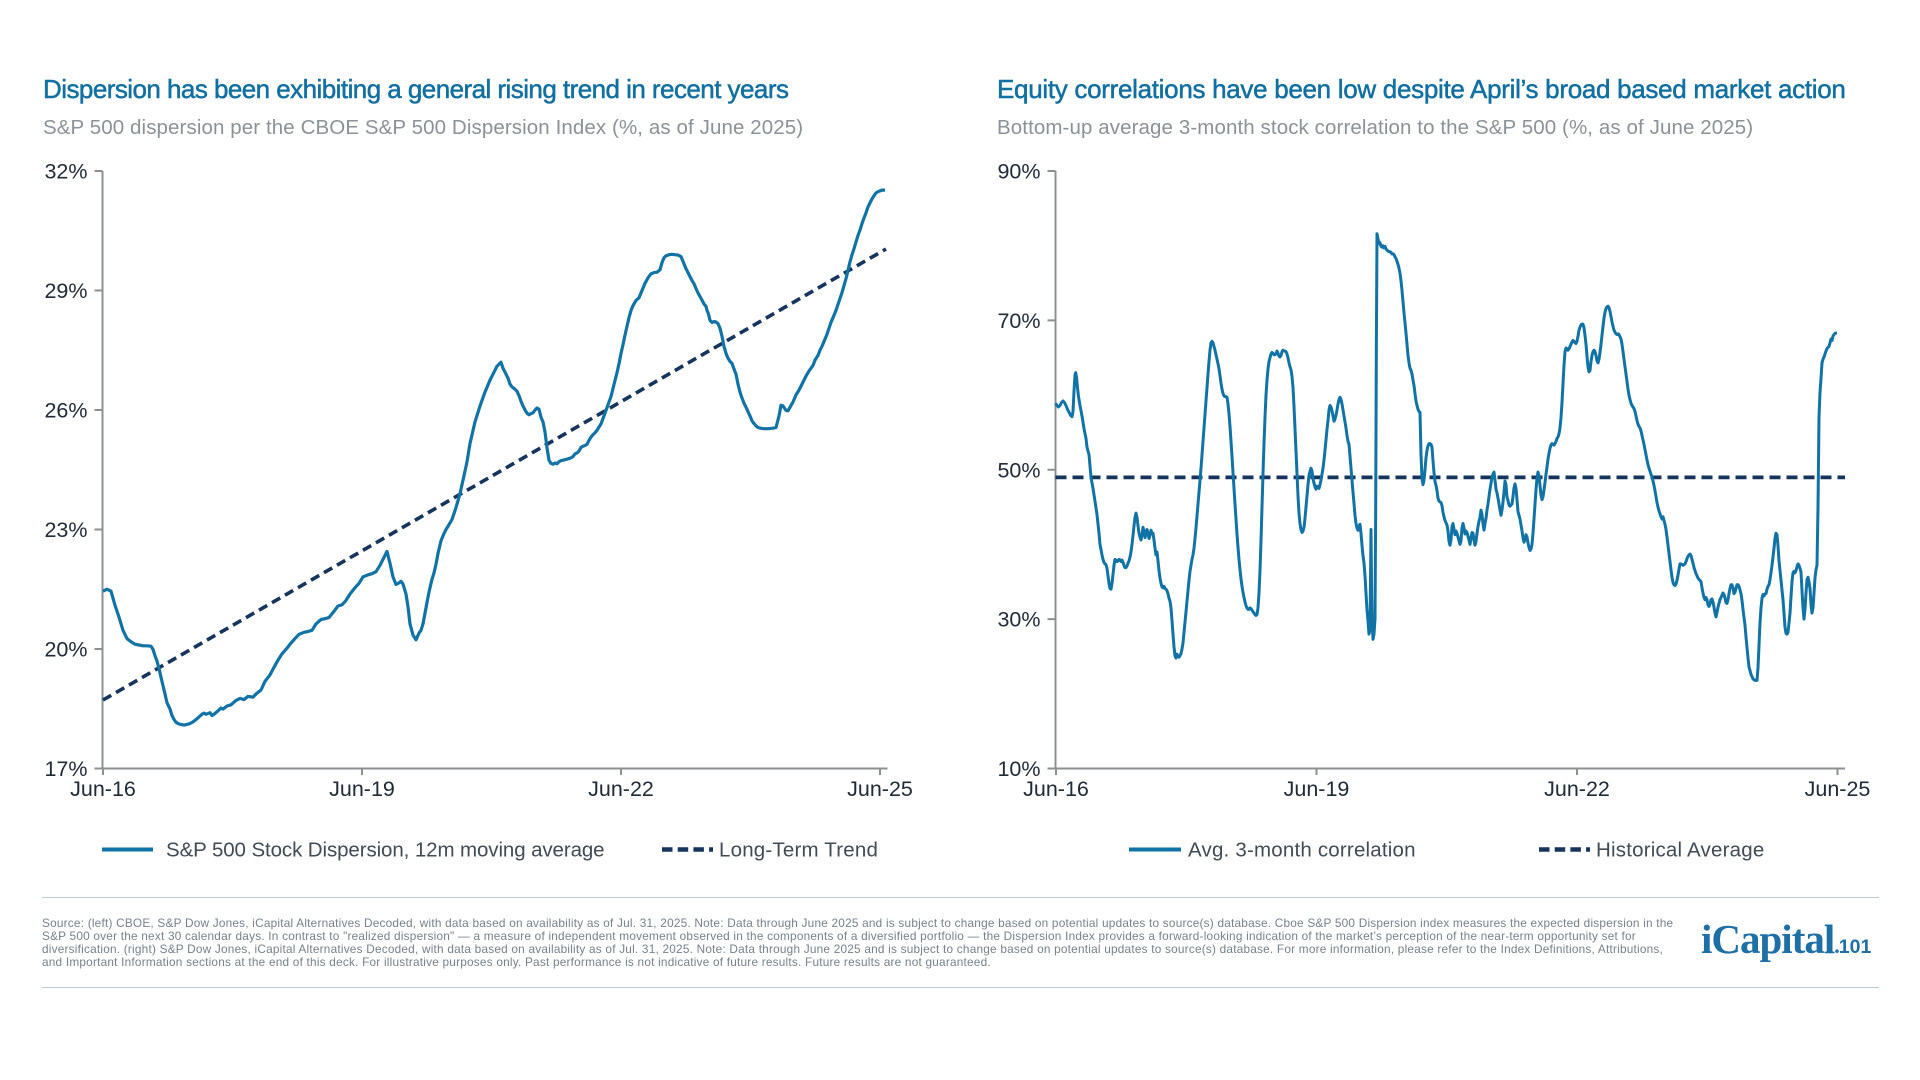 Image resolution: width=1920 pixels, height=1080 pixels. I want to click on svg-text: 17%, so click(65, 769).